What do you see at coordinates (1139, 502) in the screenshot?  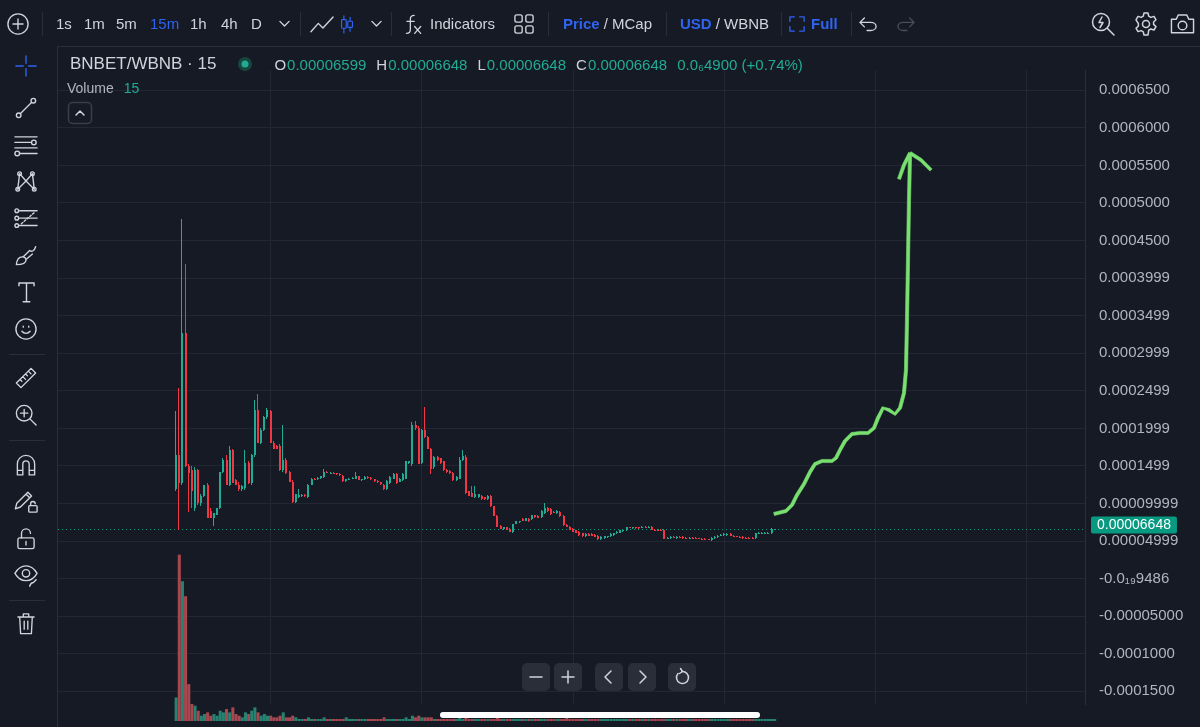 I see `y-tick-label: 0.00009999` at bounding box center [1139, 502].